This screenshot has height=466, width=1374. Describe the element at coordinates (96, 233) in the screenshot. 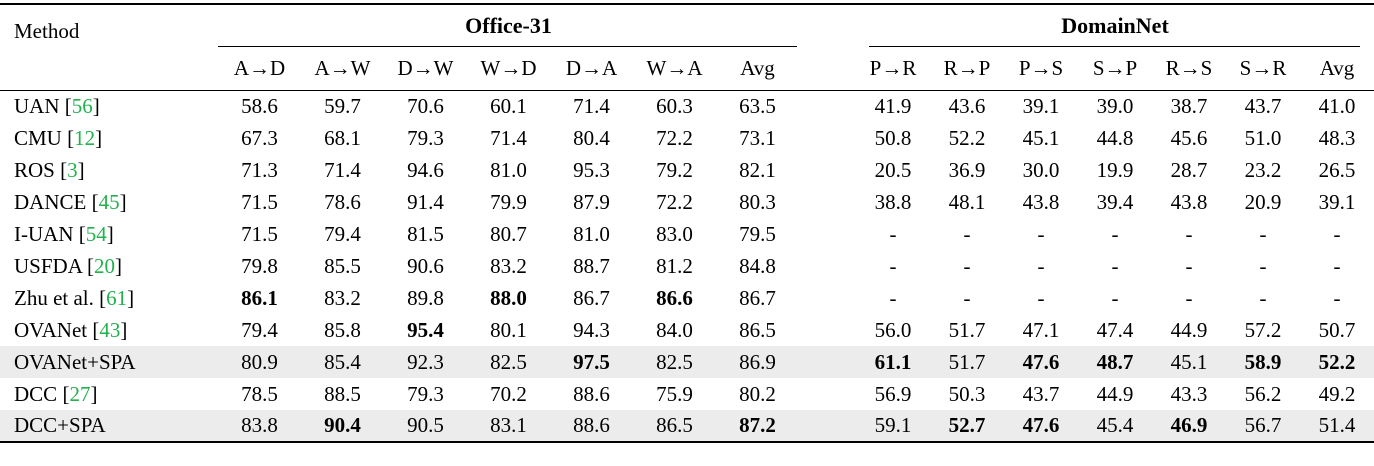

I see `citation-link: 54` at that location.